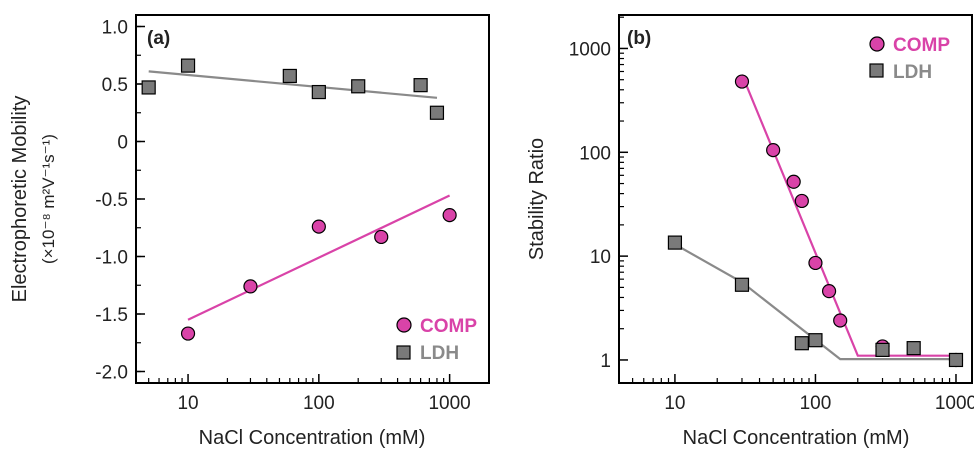 The height and width of the screenshot is (450, 974). I want to click on y-axis-title-a: Electrophoretic Mobility, so click(20, 199).